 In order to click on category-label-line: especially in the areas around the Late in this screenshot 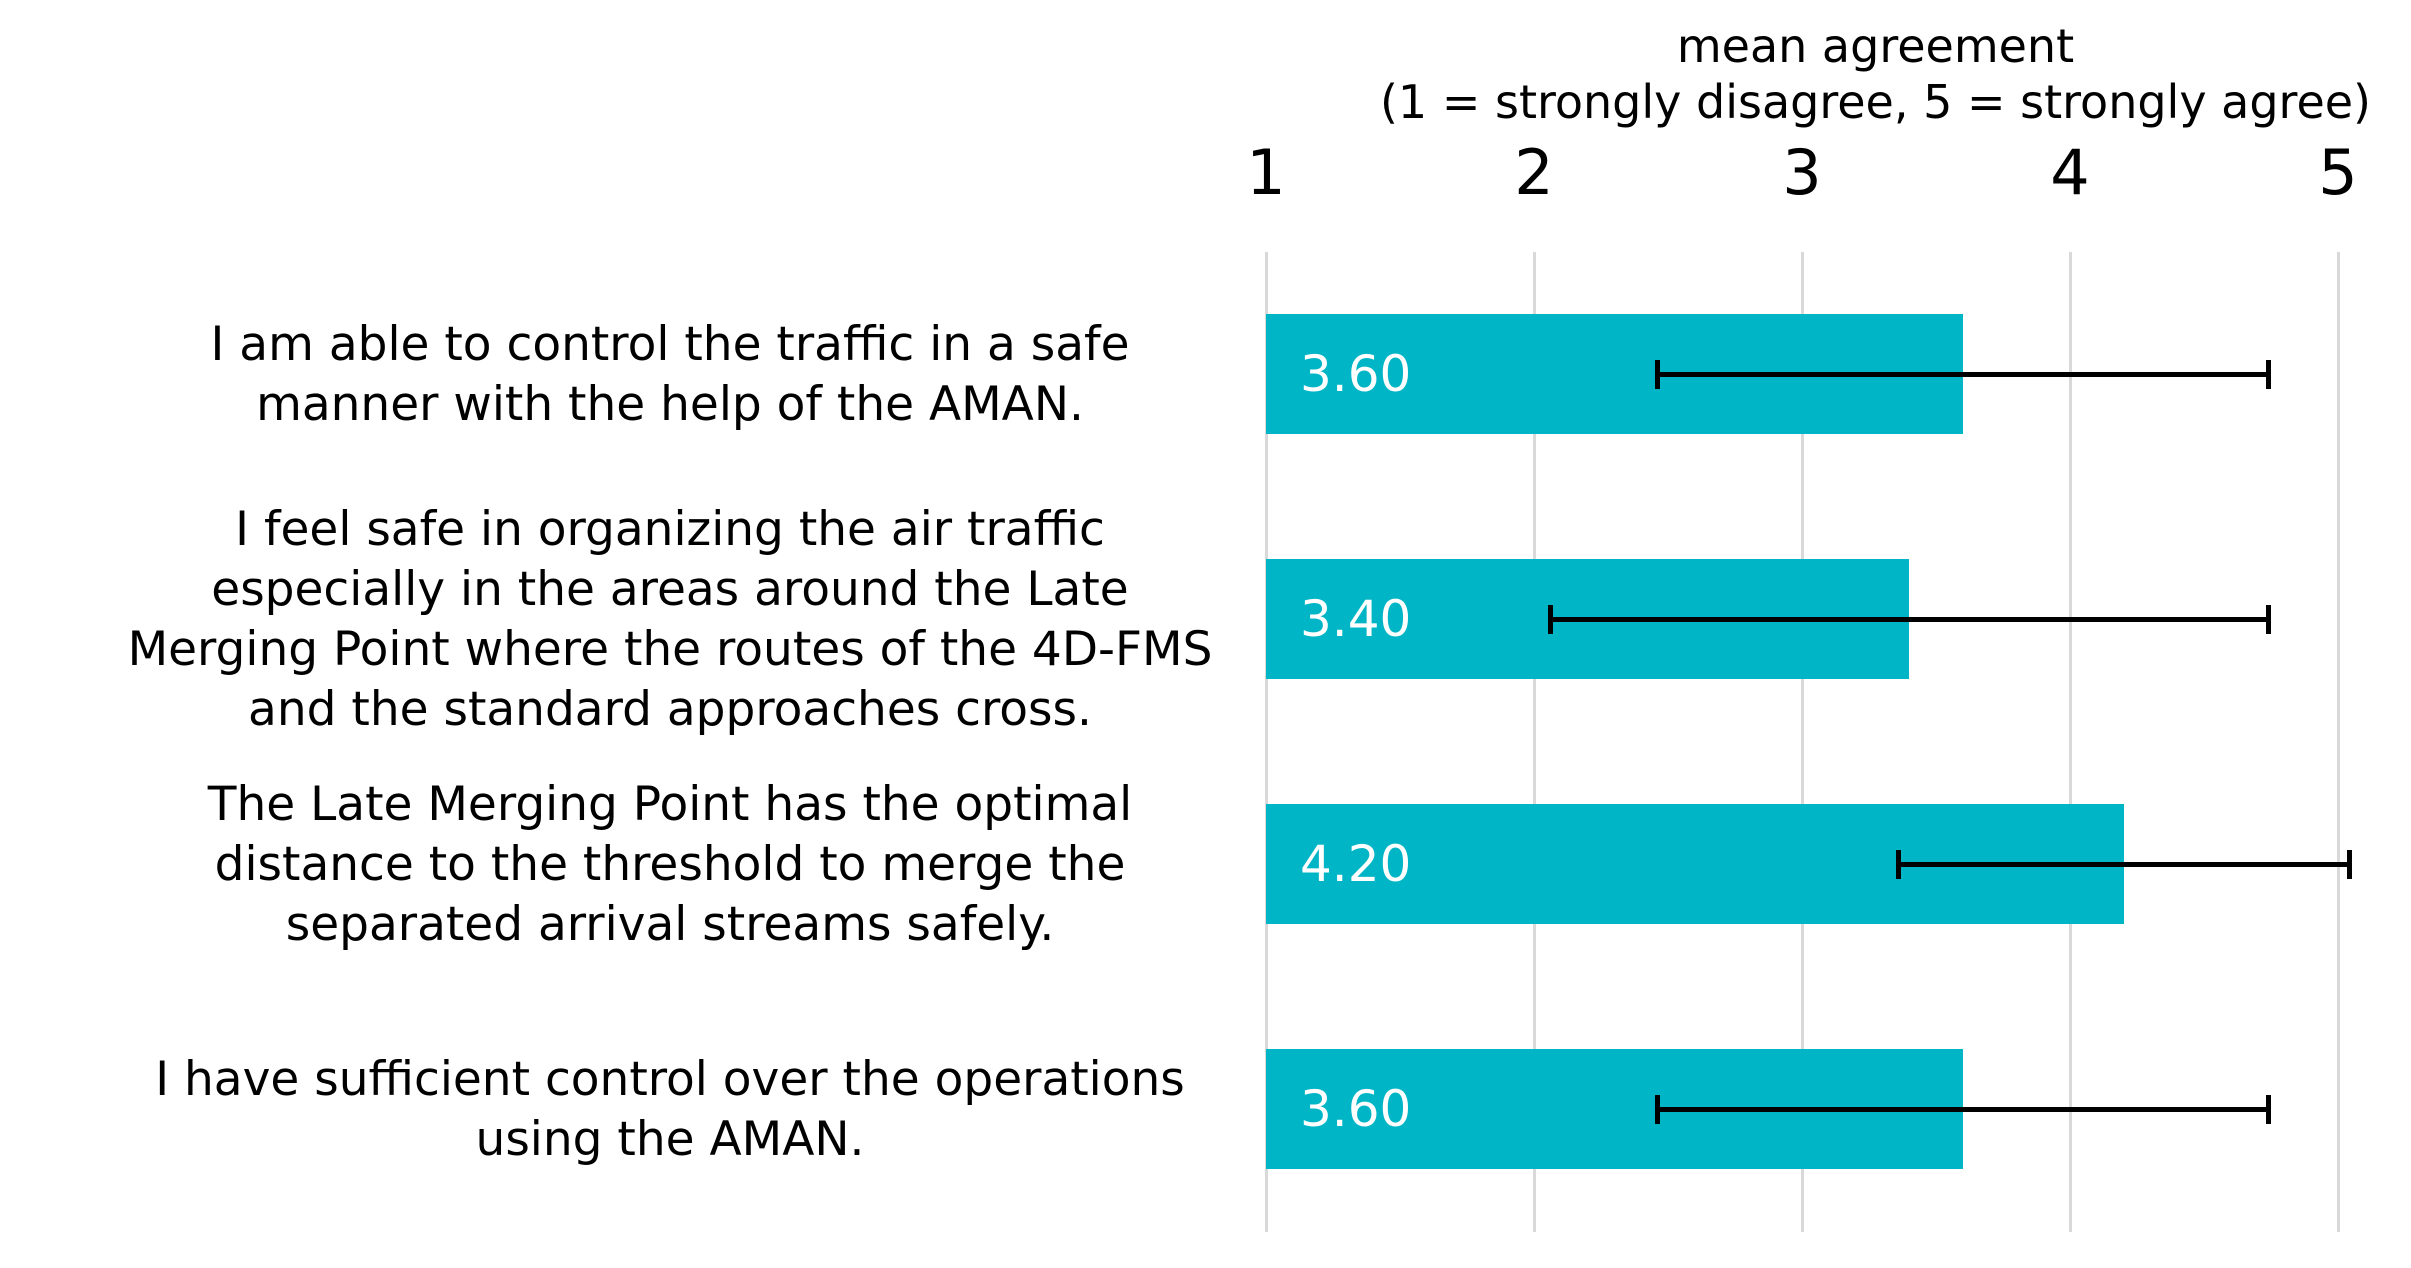, I will do `click(670, 589)`.